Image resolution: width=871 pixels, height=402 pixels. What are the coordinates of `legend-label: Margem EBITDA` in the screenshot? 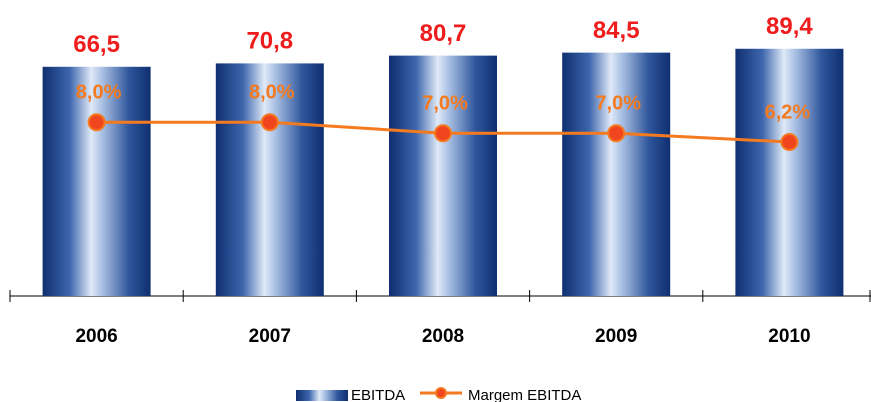 It's located at (524, 394).